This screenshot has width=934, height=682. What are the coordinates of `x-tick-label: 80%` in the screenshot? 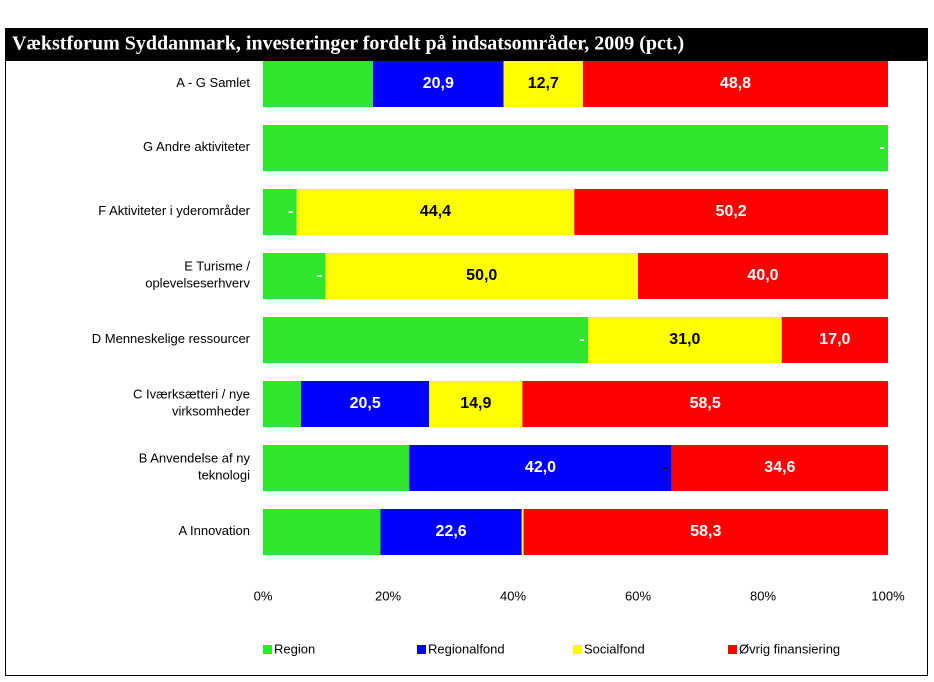 It's located at (763, 595).